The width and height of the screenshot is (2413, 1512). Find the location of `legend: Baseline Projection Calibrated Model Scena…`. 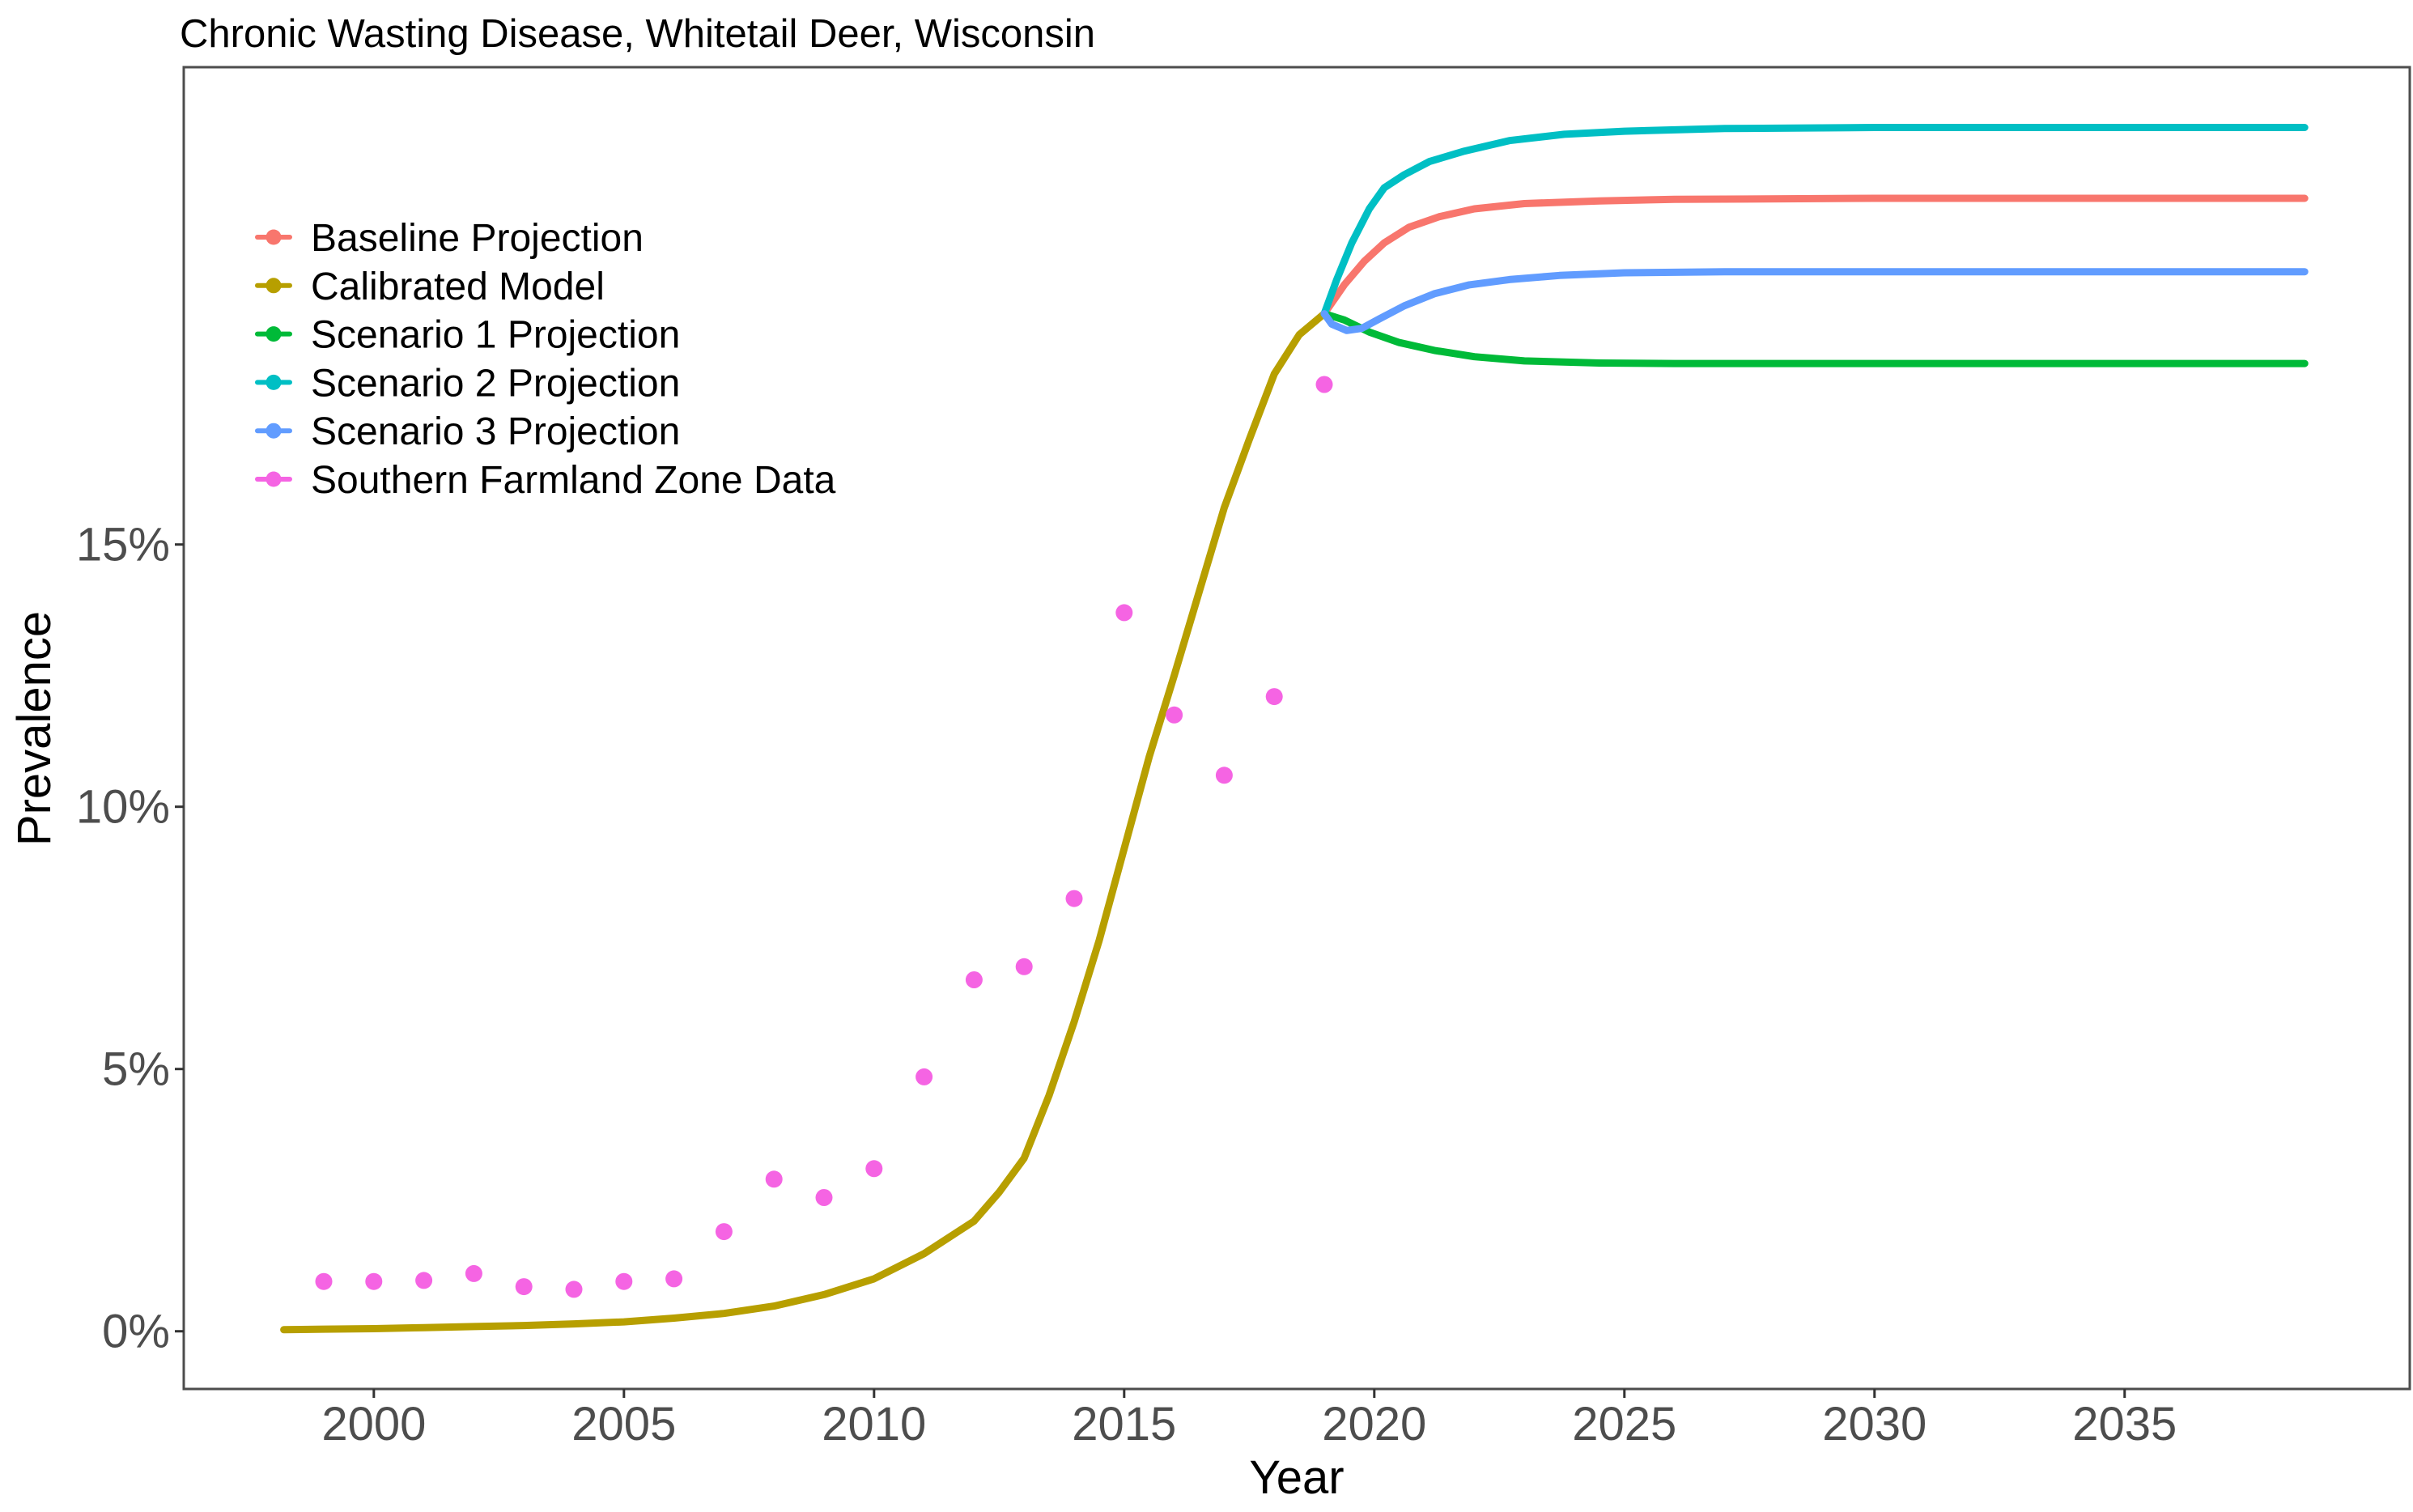

legend: Baseline Projection Calibrated Model Scena… is located at coordinates (545, 359).